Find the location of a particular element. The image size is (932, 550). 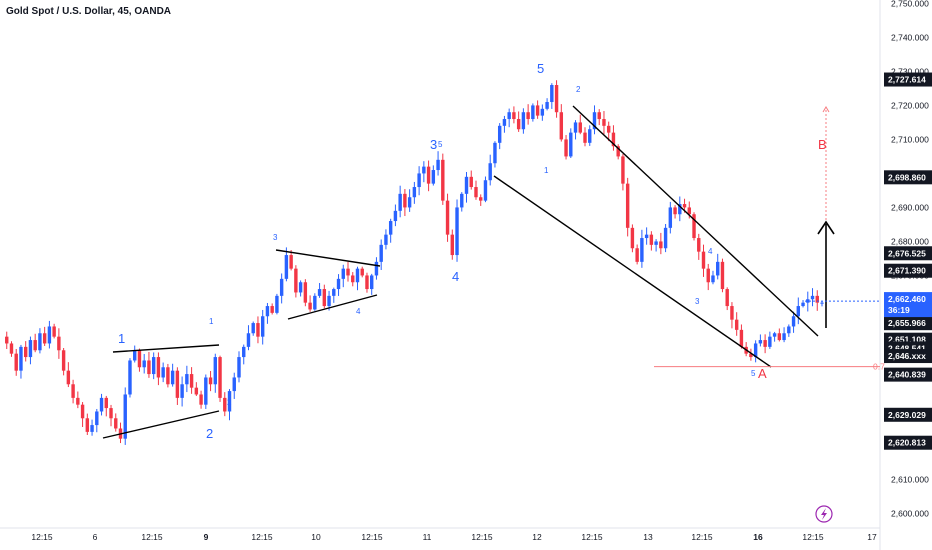

wave-label-2: 2 is located at coordinates (209, 433).